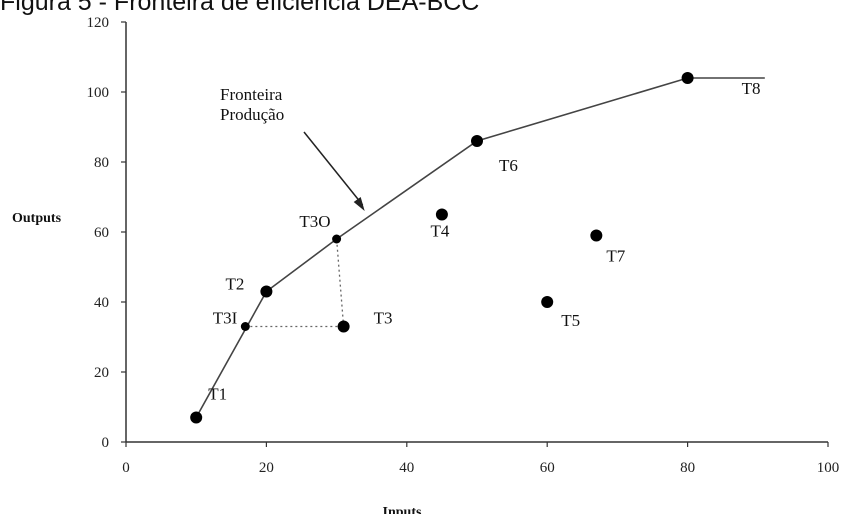 The height and width of the screenshot is (514, 848). What do you see at coordinates (687, 78) in the screenshot?
I see `point-t8` at bounding box center [687, 78].